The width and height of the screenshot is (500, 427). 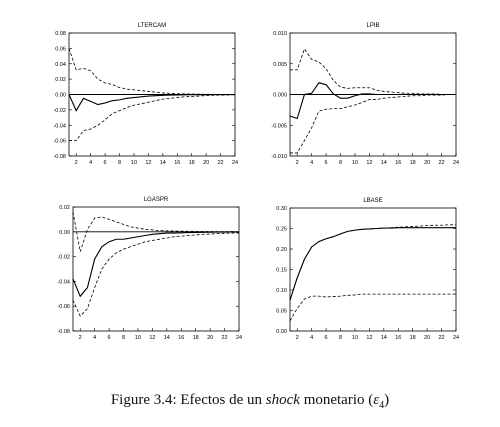 I want to click on y-tick-label: -0.010, so click(x=279, y=157).